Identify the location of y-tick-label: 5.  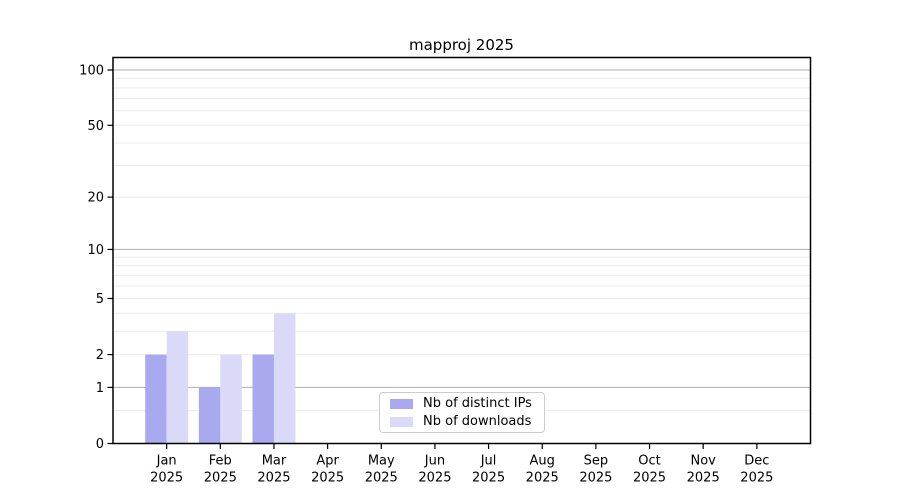
(100, 299).